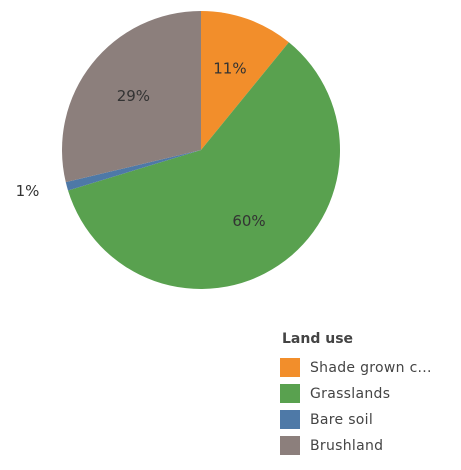 This screenshot has height=470, width=461. Describe the element at coordinates (318, 339) in the screenshot. I see `legend-title: Land use` at that location.